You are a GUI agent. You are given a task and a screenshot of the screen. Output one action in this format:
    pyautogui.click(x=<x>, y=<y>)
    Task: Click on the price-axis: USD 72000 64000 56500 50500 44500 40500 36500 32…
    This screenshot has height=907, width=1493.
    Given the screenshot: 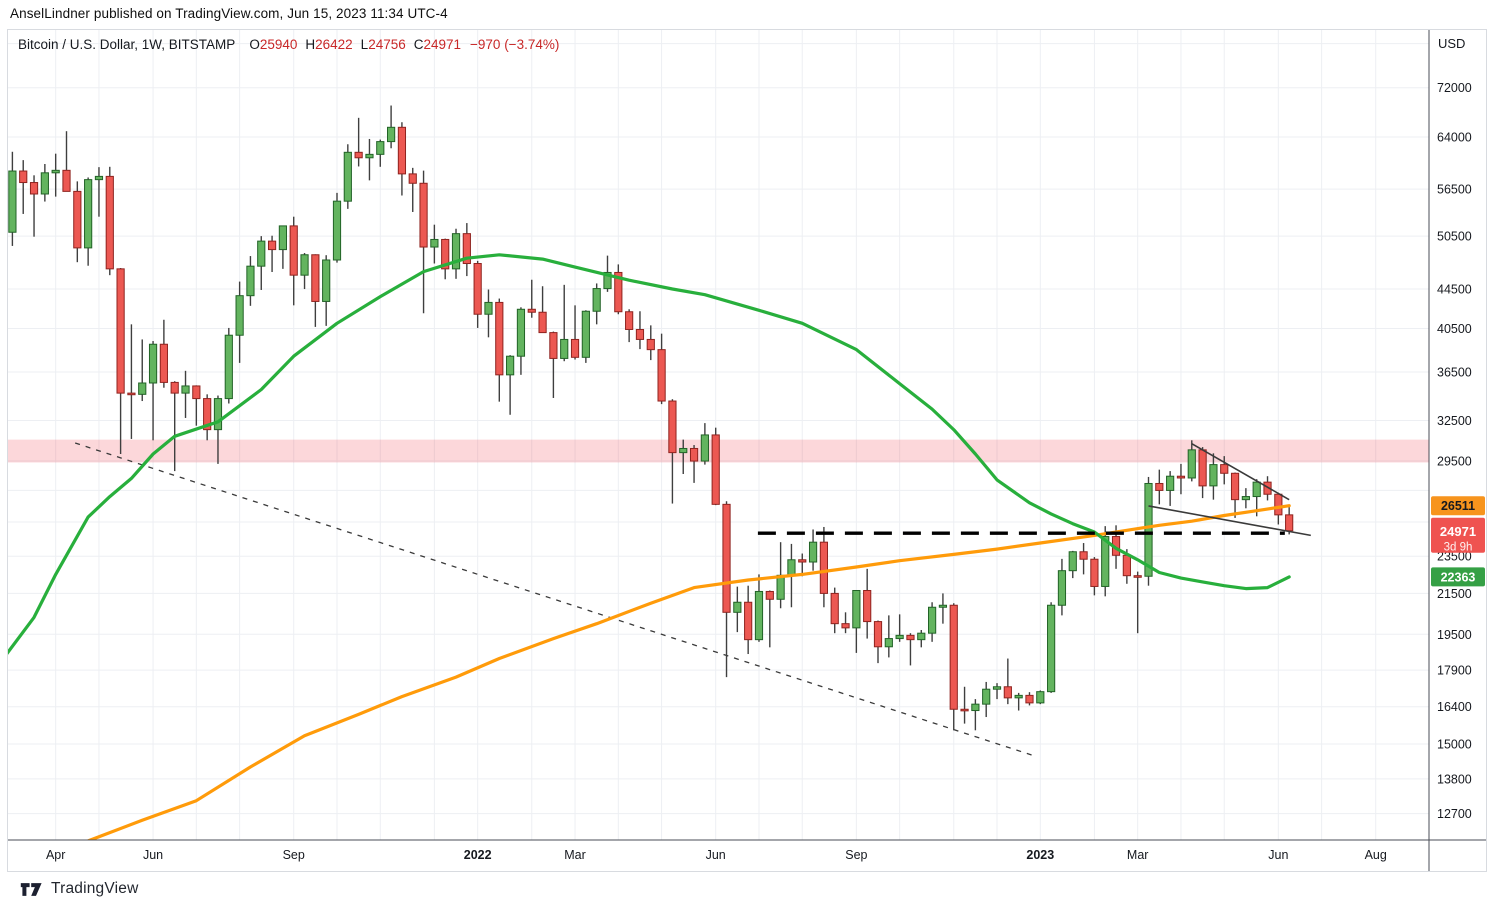 What is the action you would take?
    pyautogui.click(x=1458, y=428)
    